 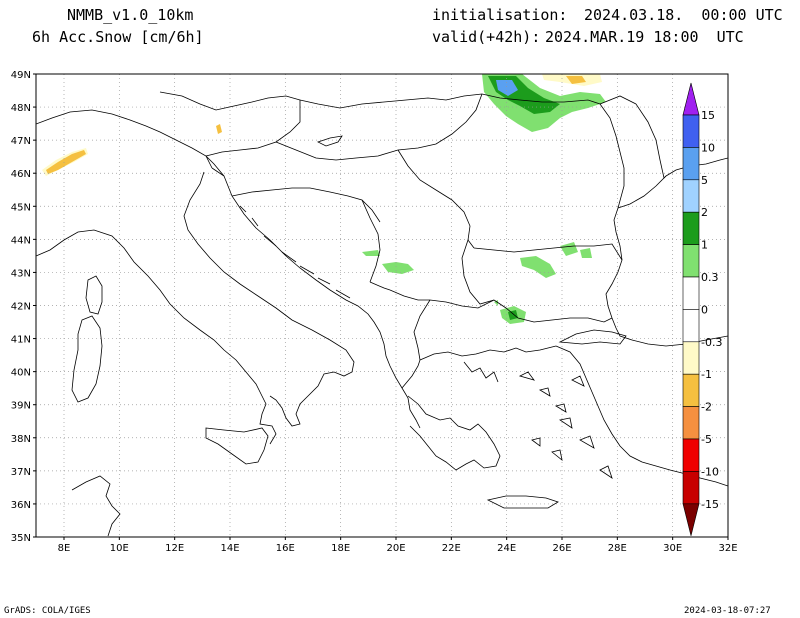 What do you see at coordinates (380, 286) in the screenshot?
I see `border-montenegro` at bounding box center [380, 286].